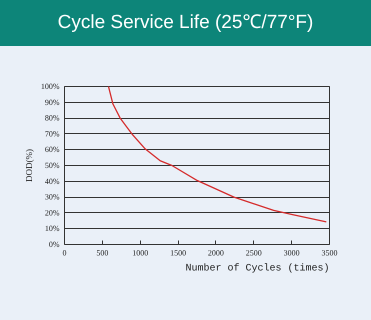  What do you see at coordinates (54, 244) in the screenshot?
I see `y-tick-label: 0%` at bounding box center [54, 244].